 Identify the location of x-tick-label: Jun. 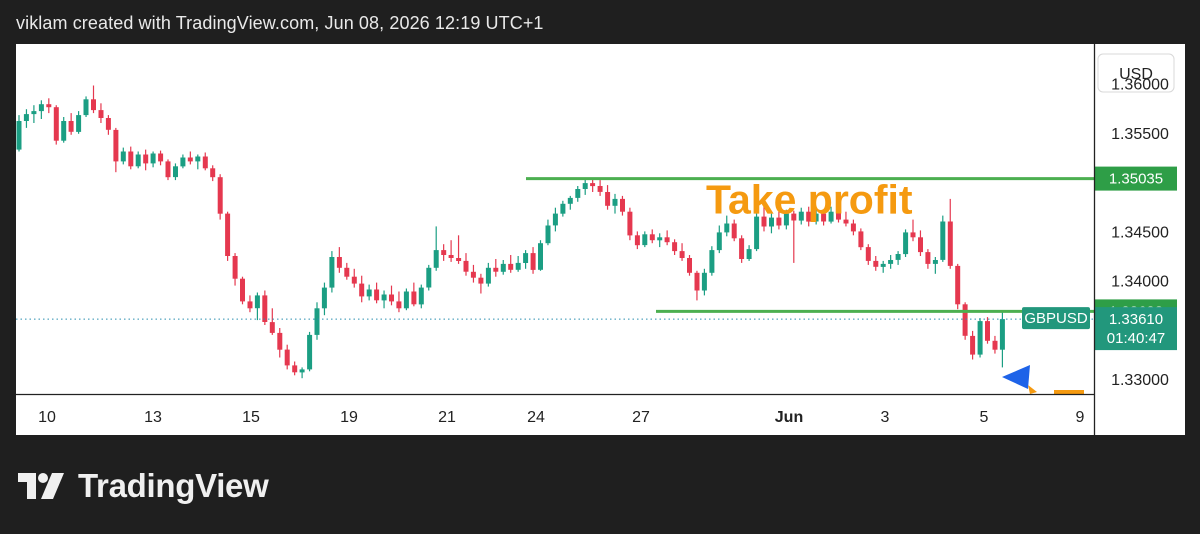
(789, 417).